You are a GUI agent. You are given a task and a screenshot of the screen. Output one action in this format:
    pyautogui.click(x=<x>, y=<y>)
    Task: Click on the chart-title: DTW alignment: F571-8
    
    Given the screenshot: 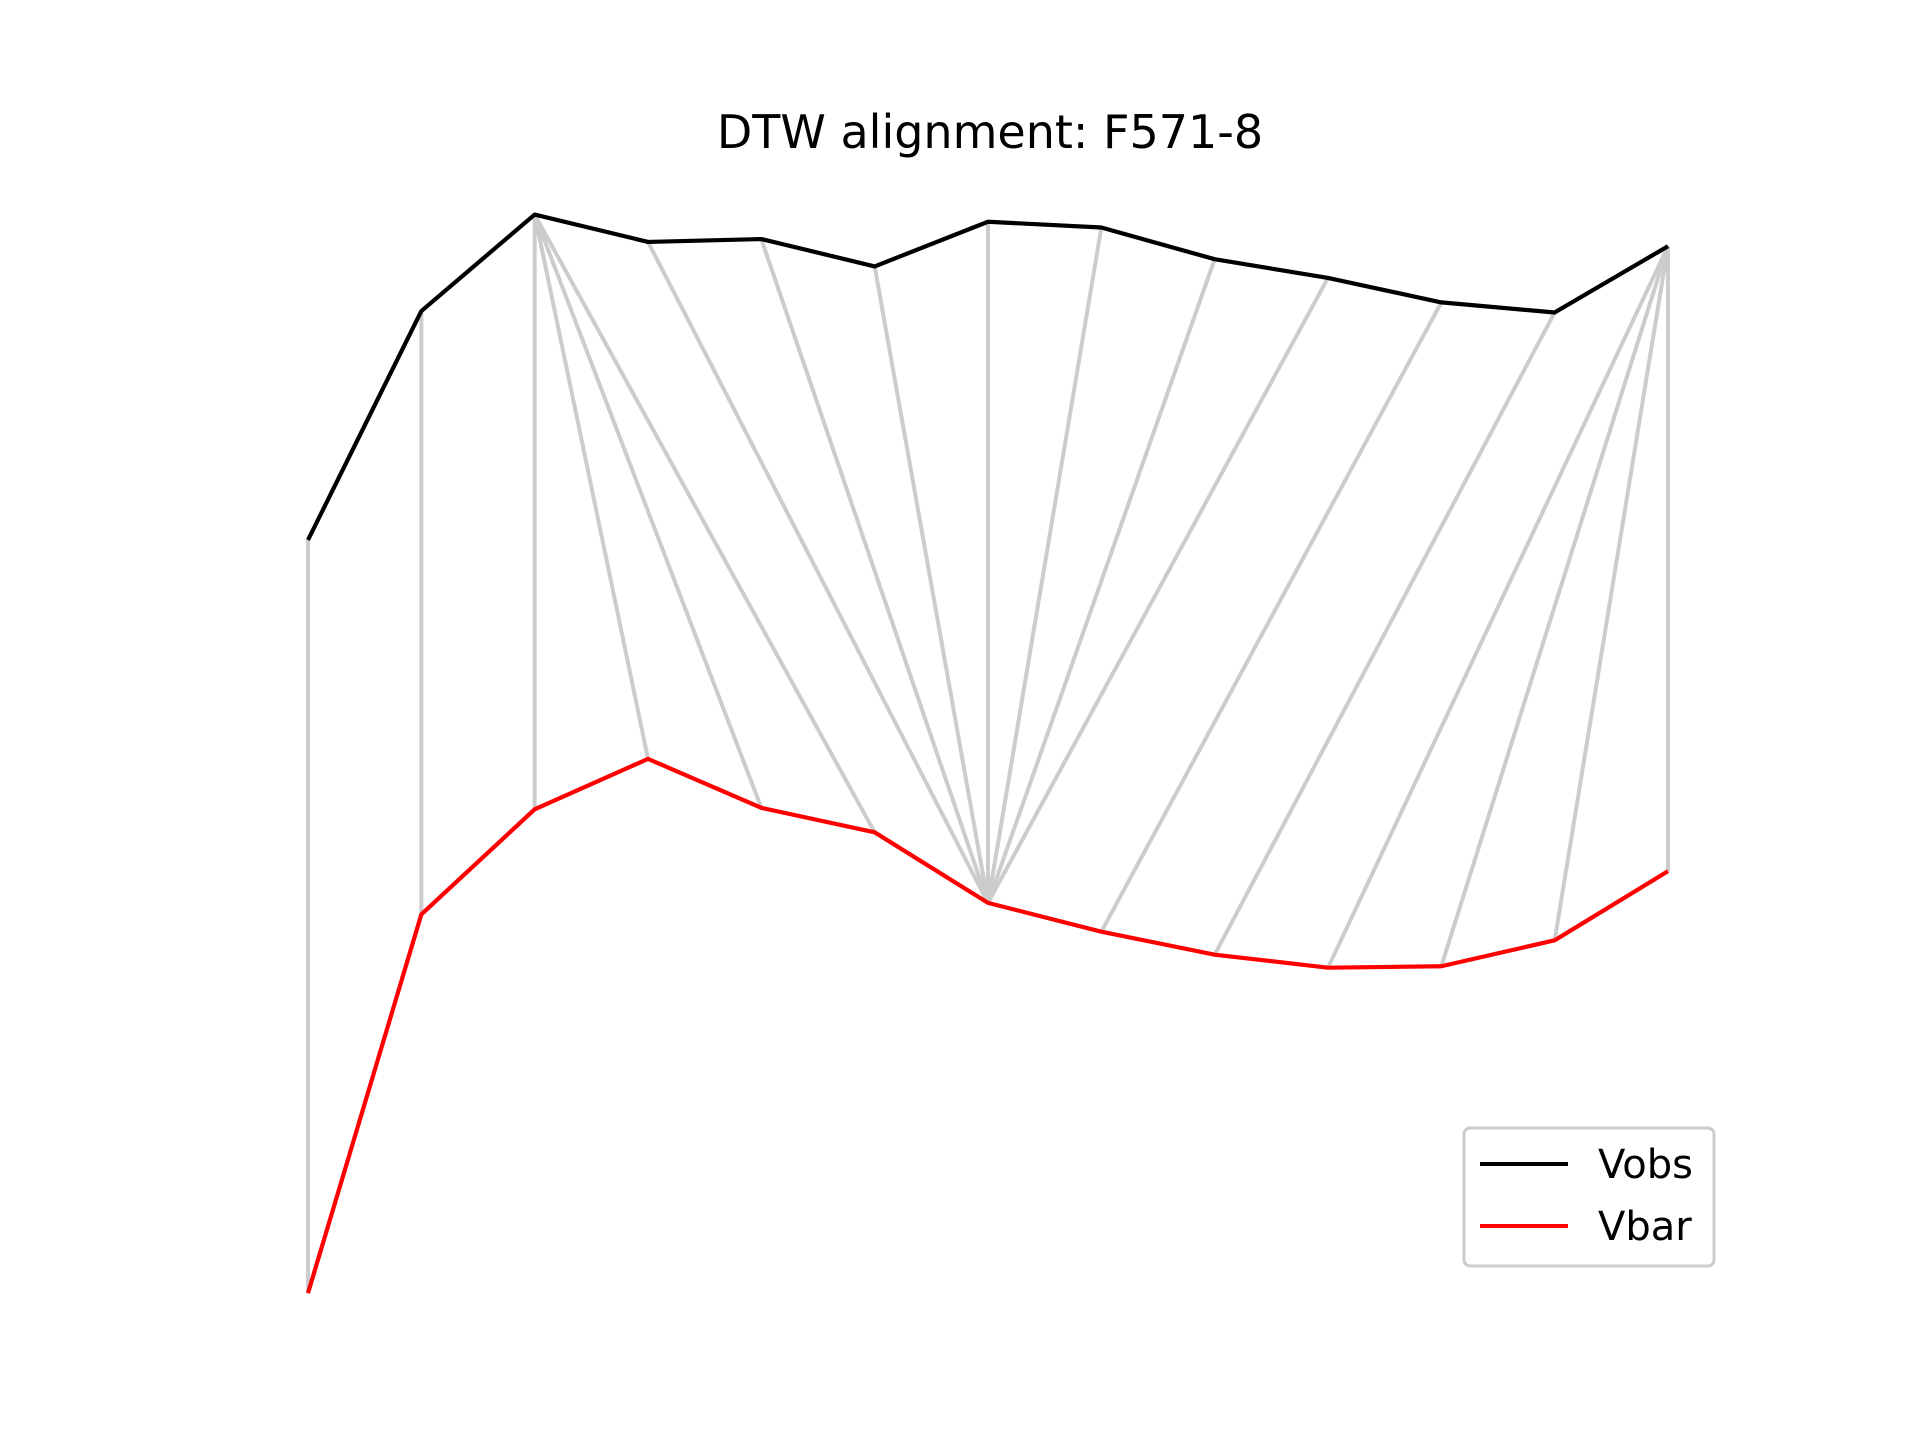 What is the action you would take?
    pyautogui.click(x=990, y=132)
    